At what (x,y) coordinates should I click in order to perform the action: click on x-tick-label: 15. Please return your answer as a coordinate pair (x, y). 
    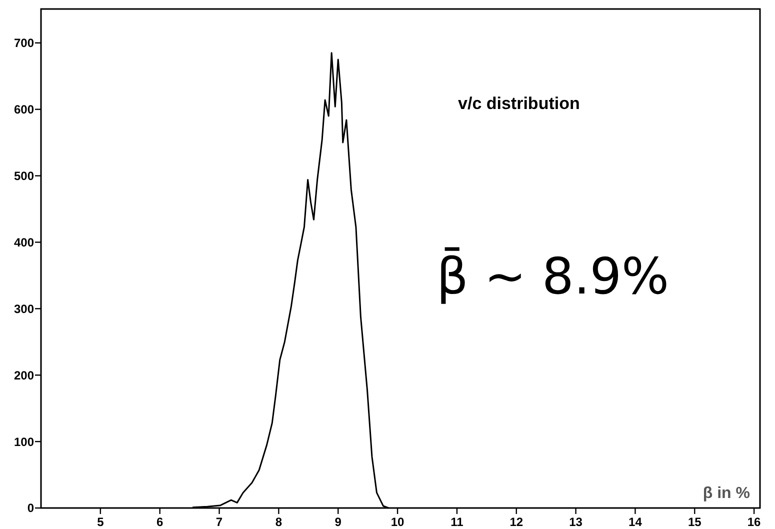
    Looking at the image, I should click on (695, 522).